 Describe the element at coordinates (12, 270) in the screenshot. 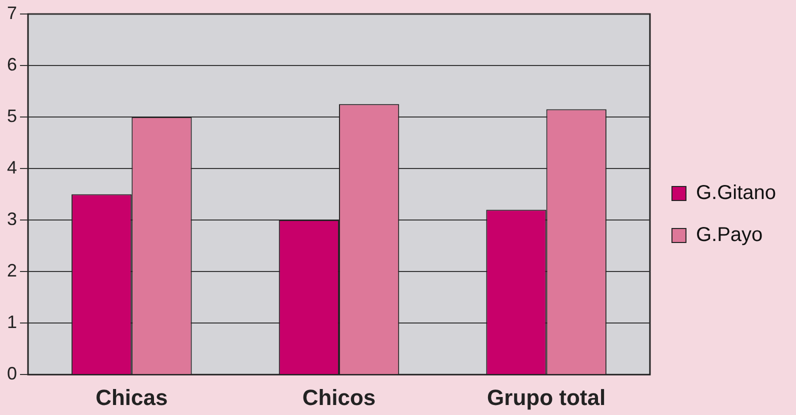

I see `y-tick-label: 2` at that location.